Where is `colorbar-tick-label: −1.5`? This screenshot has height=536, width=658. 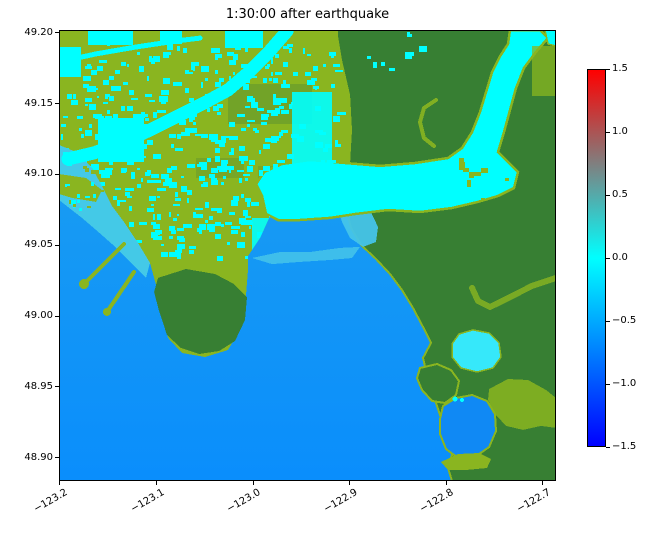
colorbar-tick-label: −1.5 is located at coordinates (624, 446).